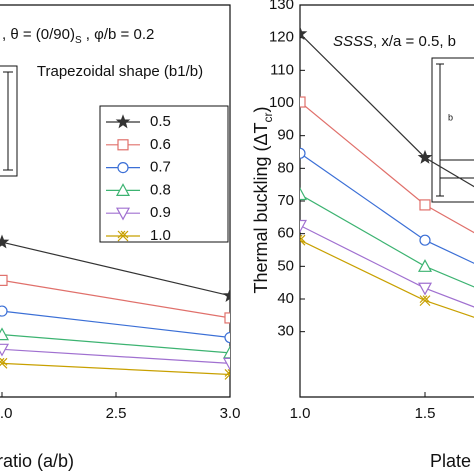 The image size is (474, 474). Describe the element at coordinates (450, 117) in the screenshot. I see `svg-text: b` at that location.